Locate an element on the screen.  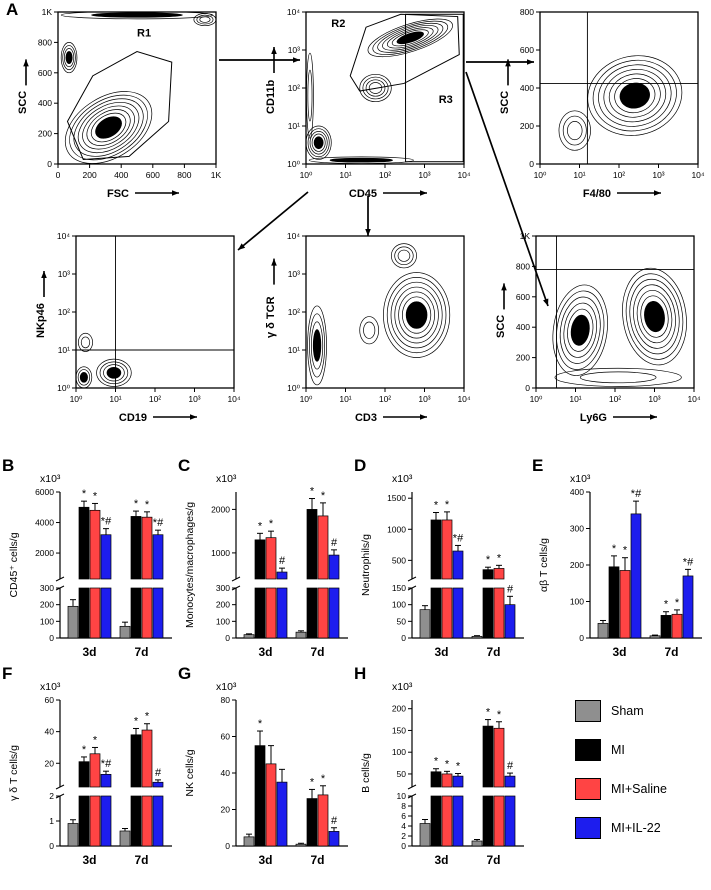
axis-scale-label: x10³ is located at coordinates (226, 479).